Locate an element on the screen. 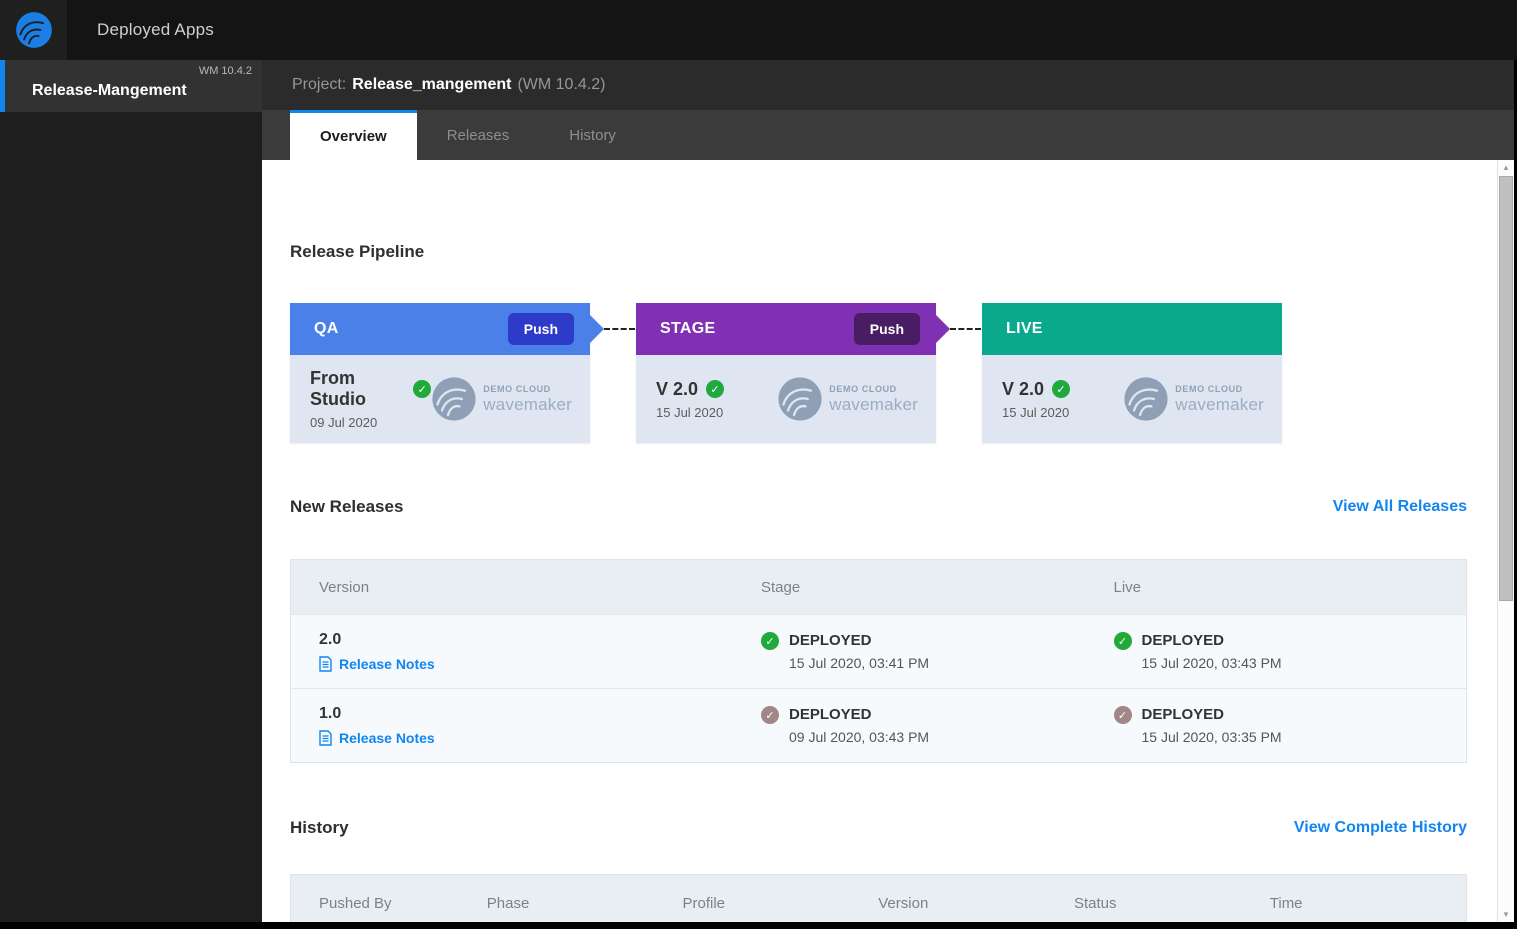 The width and height of the screenshot is (1517, 929). live-version: V 2.0 is located at coordinates (1023, 388).